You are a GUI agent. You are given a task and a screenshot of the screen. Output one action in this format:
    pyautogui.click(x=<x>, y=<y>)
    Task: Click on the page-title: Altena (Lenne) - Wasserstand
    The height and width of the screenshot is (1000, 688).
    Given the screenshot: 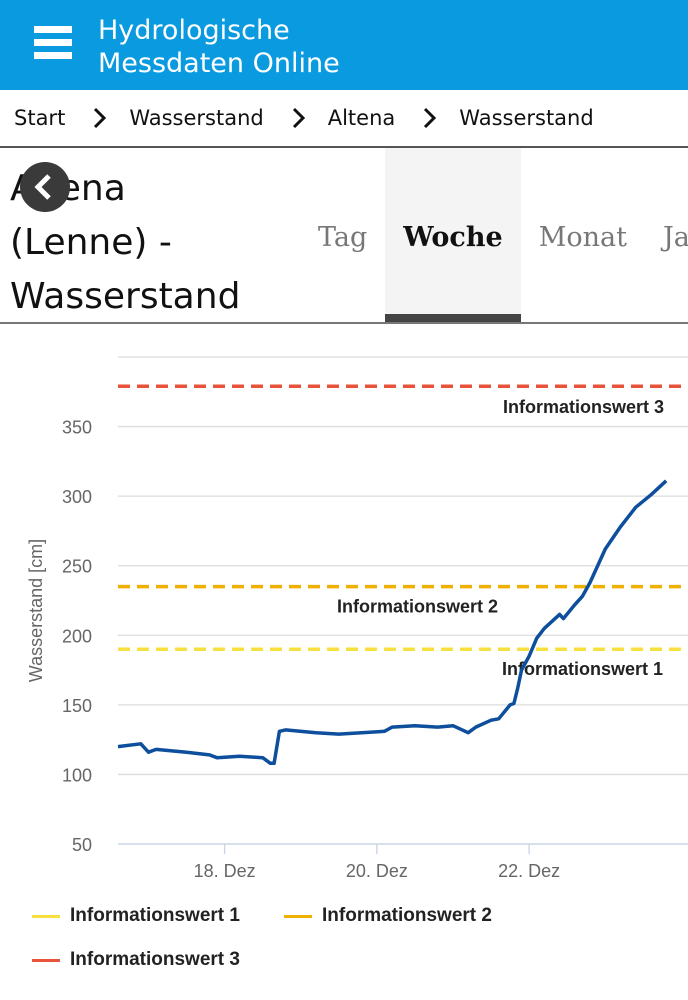 What is the action you would take?
    pyautogui.click(x=140, y=242)
    